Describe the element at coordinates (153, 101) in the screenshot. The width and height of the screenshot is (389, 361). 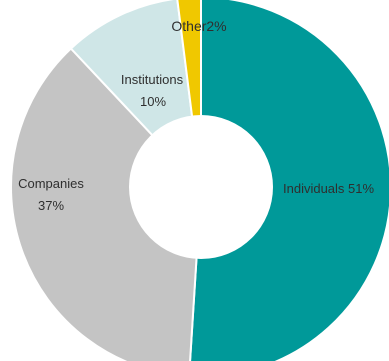
I see `label-institutions-value: 10%` at that location.